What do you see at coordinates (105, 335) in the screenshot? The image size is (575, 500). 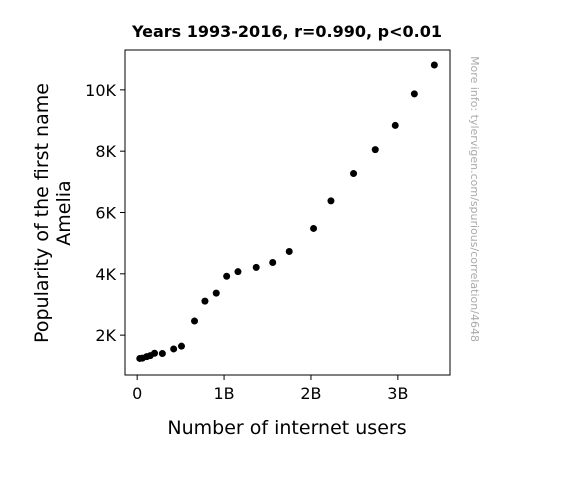 I see `y-tick-label: 2K` at bounding box center [105, 335].